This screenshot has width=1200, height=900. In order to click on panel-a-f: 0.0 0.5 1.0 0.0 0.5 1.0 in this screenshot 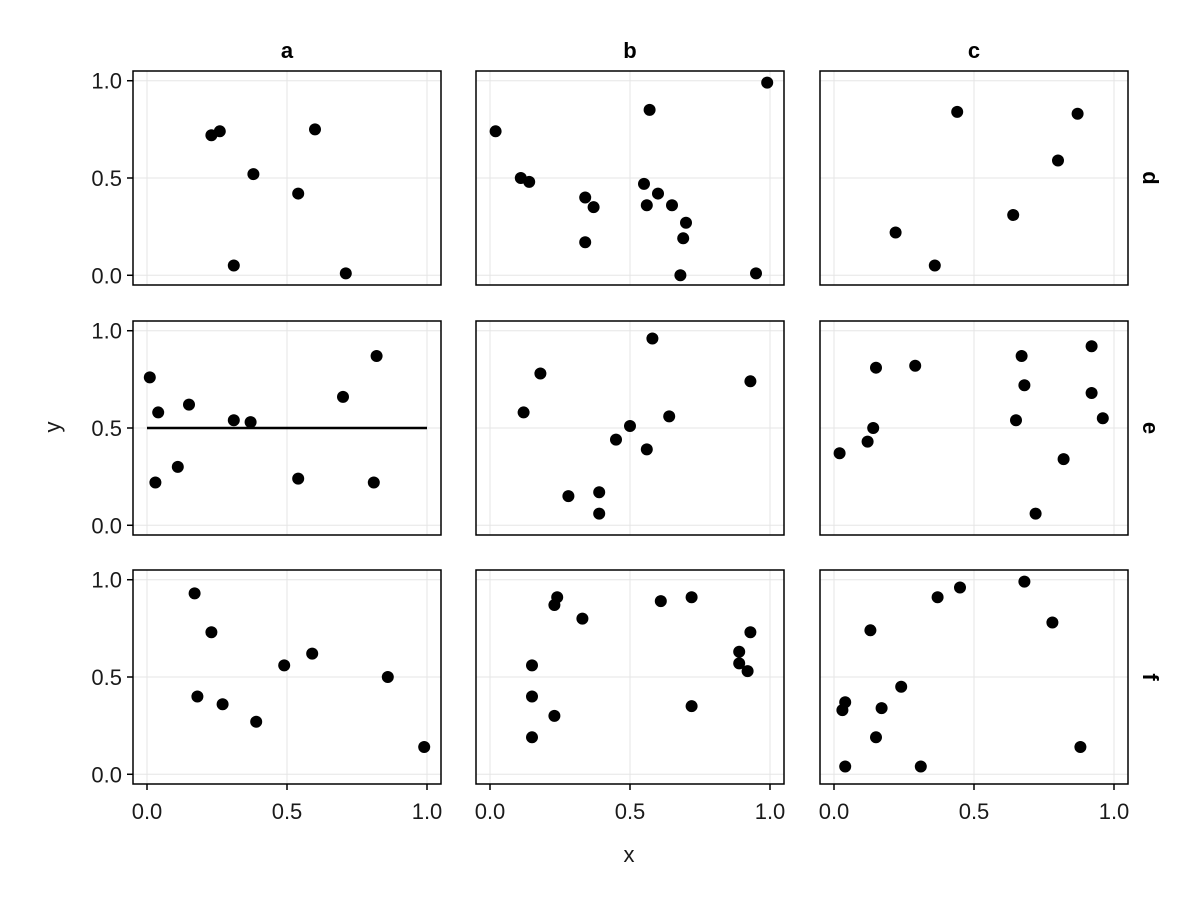, I will do `click(266, 696)`.